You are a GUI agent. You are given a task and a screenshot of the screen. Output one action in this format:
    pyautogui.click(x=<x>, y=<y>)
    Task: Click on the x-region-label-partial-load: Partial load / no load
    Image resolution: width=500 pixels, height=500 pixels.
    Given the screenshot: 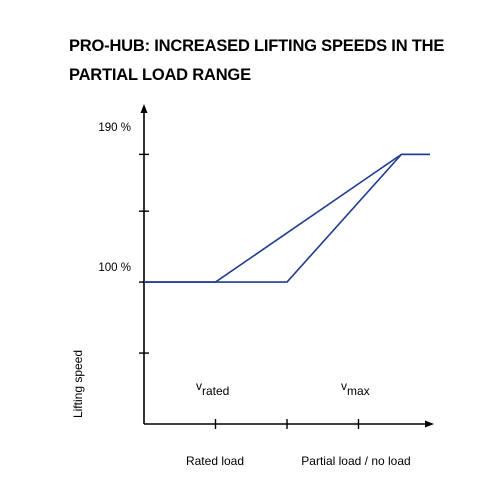 What is the action you would take?
    pyautogui.click(x=355, y=461)
    